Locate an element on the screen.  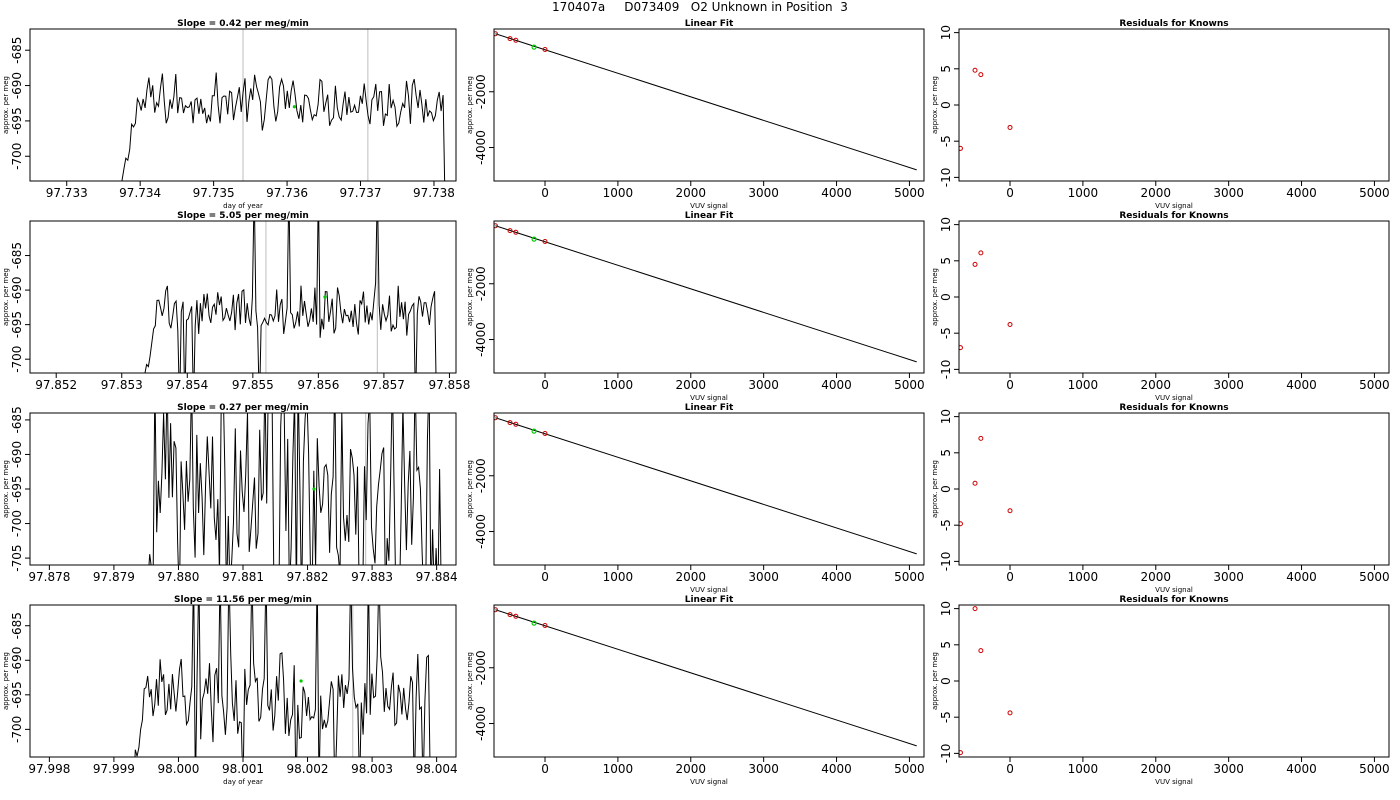
y-tick-label: 0 is located at coordinates (946, 489).